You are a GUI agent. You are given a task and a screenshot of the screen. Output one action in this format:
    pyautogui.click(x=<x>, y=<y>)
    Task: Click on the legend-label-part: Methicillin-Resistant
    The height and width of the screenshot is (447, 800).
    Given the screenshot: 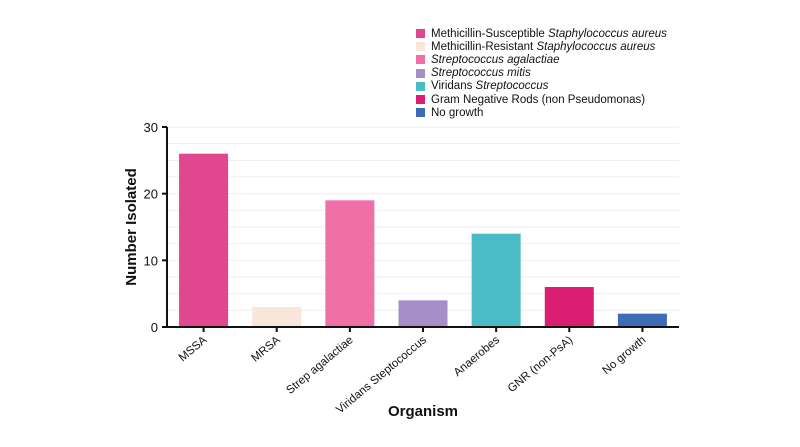 What is the action you would take?
    pyautogui.click(x=484, y=46)
    